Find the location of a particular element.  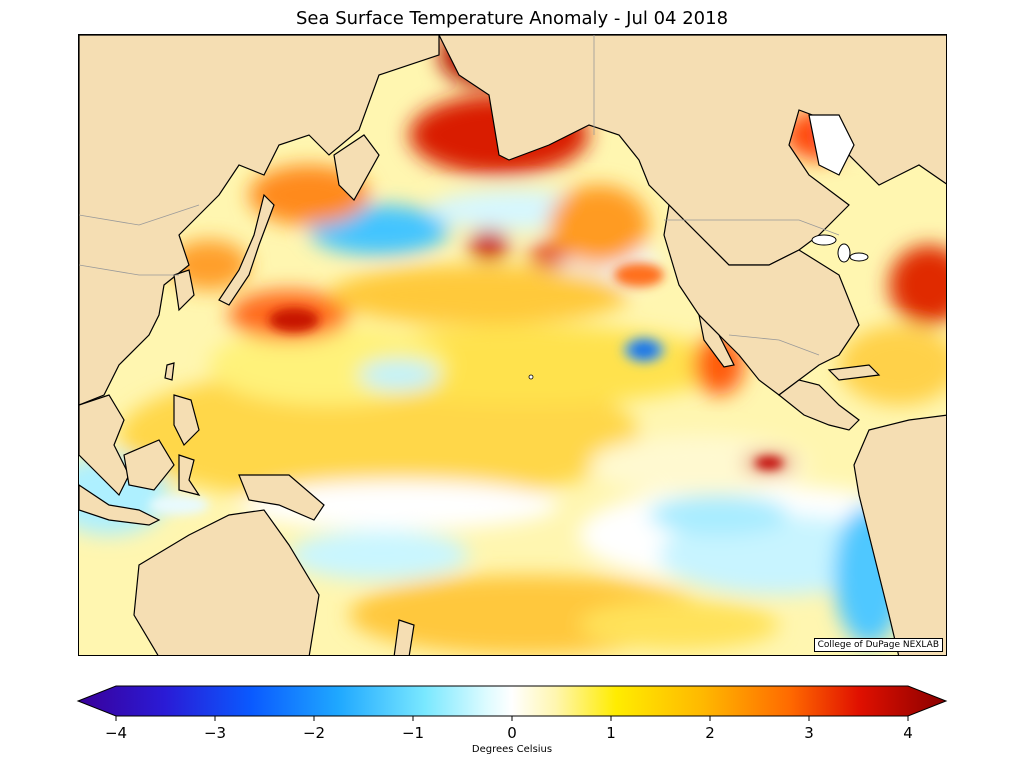

south-america is located at coordinates (899, 534).